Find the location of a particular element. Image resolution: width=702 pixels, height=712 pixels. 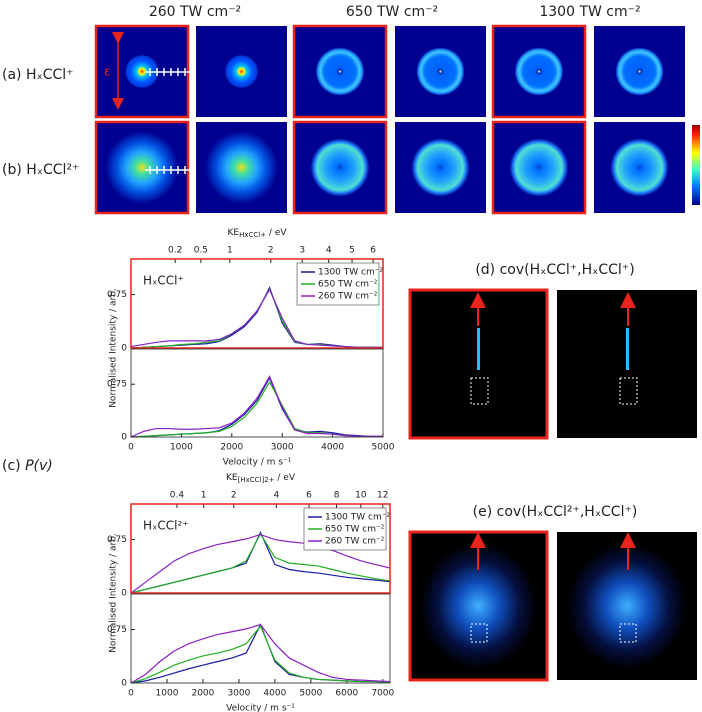

covariance-images-e is located at coordinates (552, 606).